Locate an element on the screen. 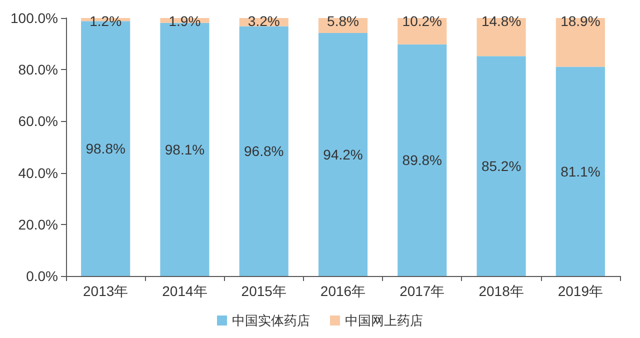 The width and height of the screenshot is (640, 338). data-label: 96.8% is located at coordinates (264, 151).